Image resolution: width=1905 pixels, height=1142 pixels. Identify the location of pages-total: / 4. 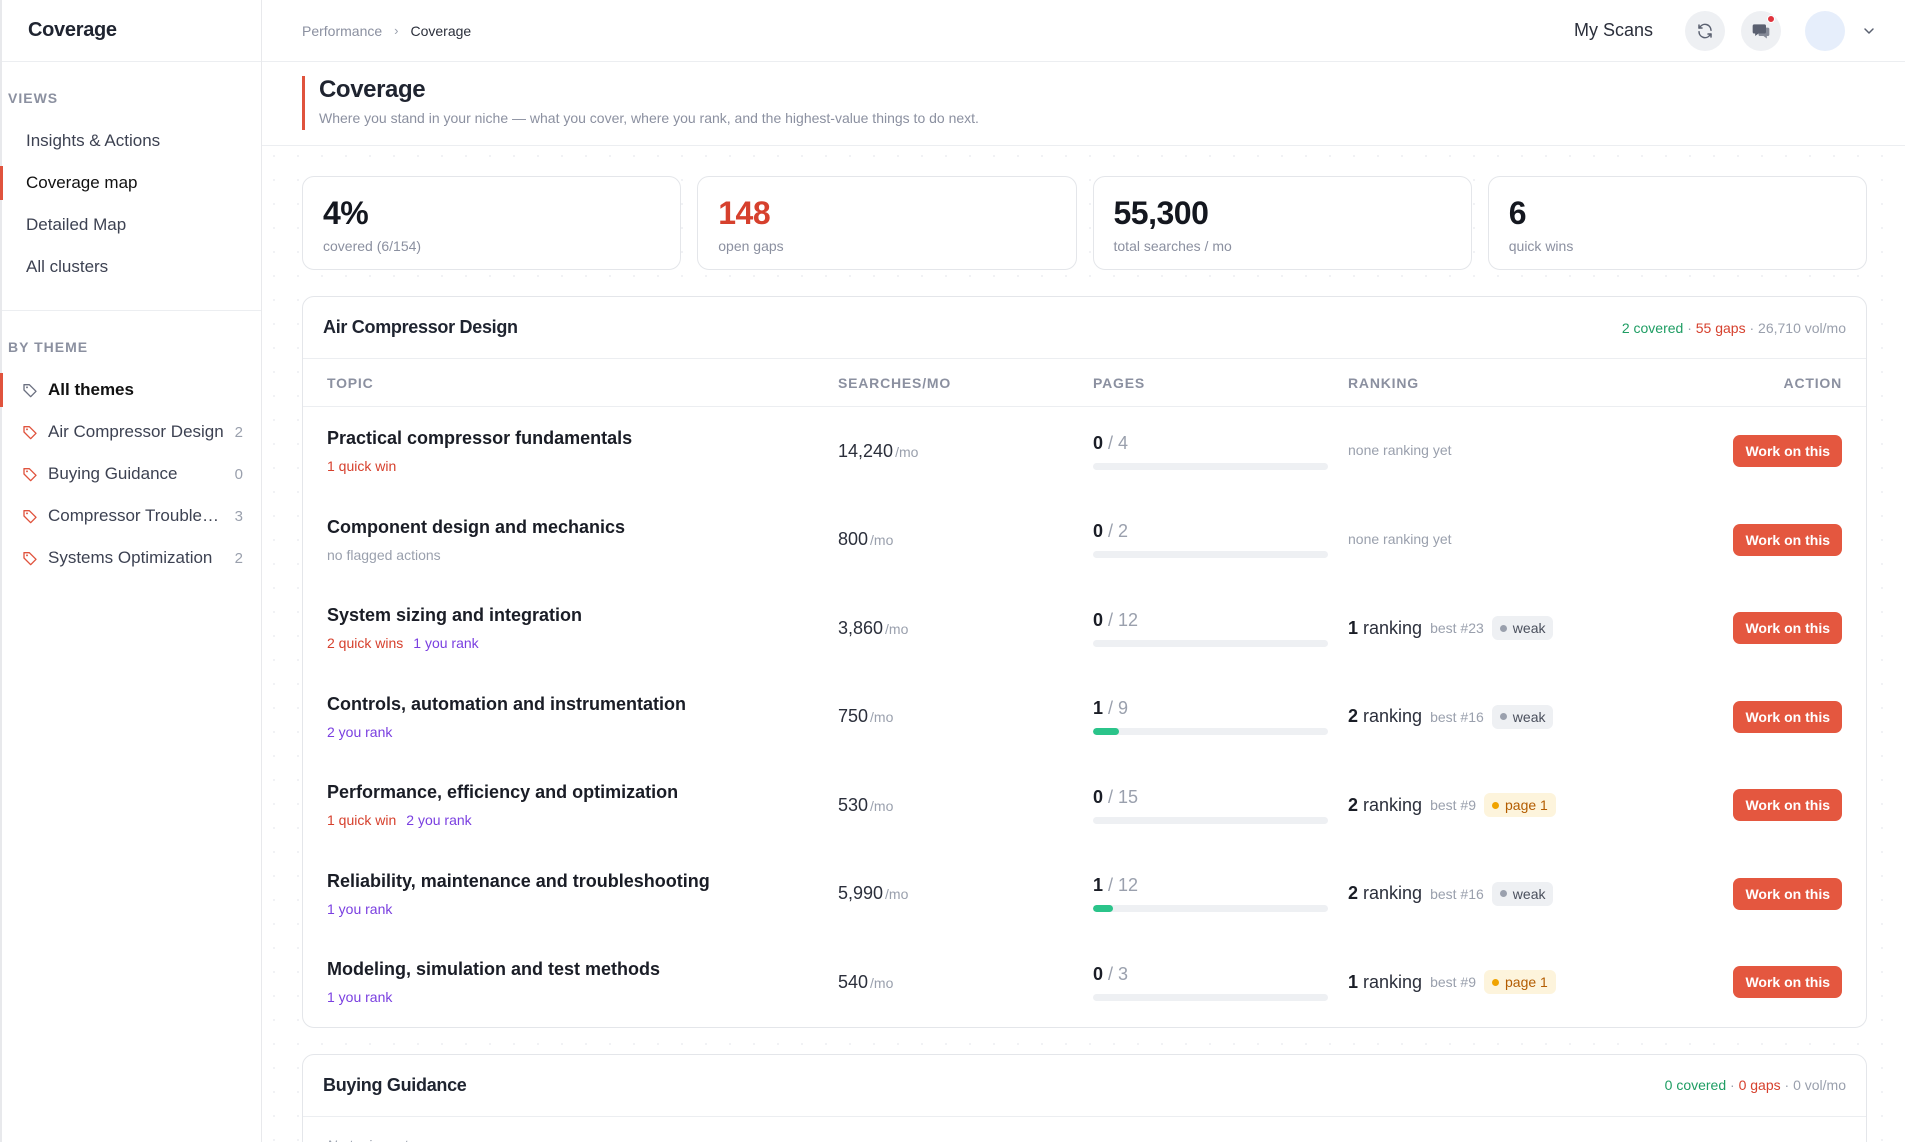
(1118, 442).